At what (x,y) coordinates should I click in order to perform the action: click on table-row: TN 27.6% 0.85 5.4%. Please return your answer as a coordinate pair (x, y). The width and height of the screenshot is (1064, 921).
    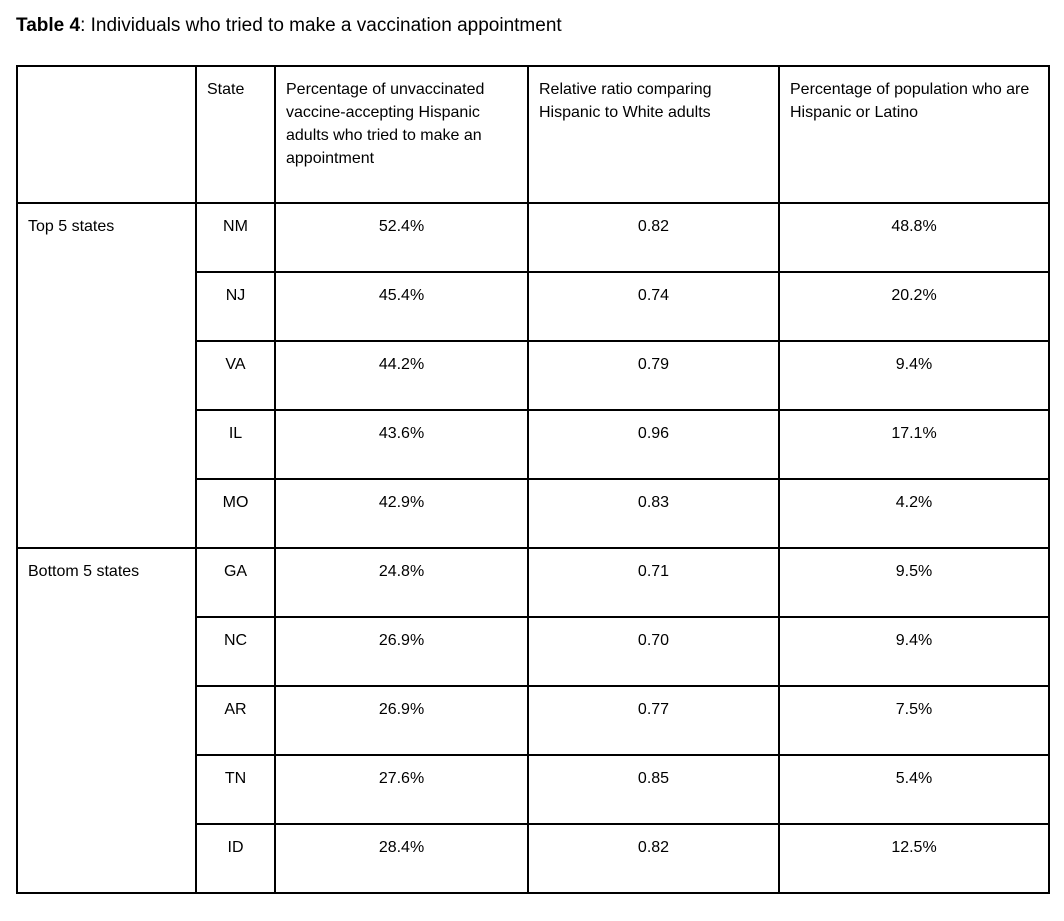
    Looking at the image, I should click on (533, 789).